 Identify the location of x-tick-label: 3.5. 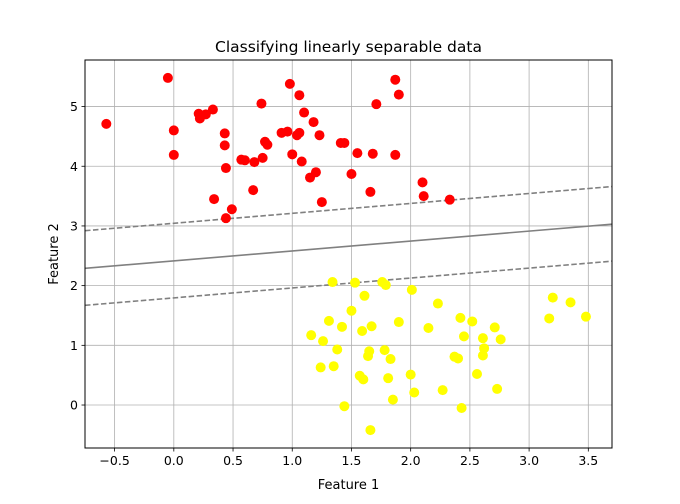
(588, 460).